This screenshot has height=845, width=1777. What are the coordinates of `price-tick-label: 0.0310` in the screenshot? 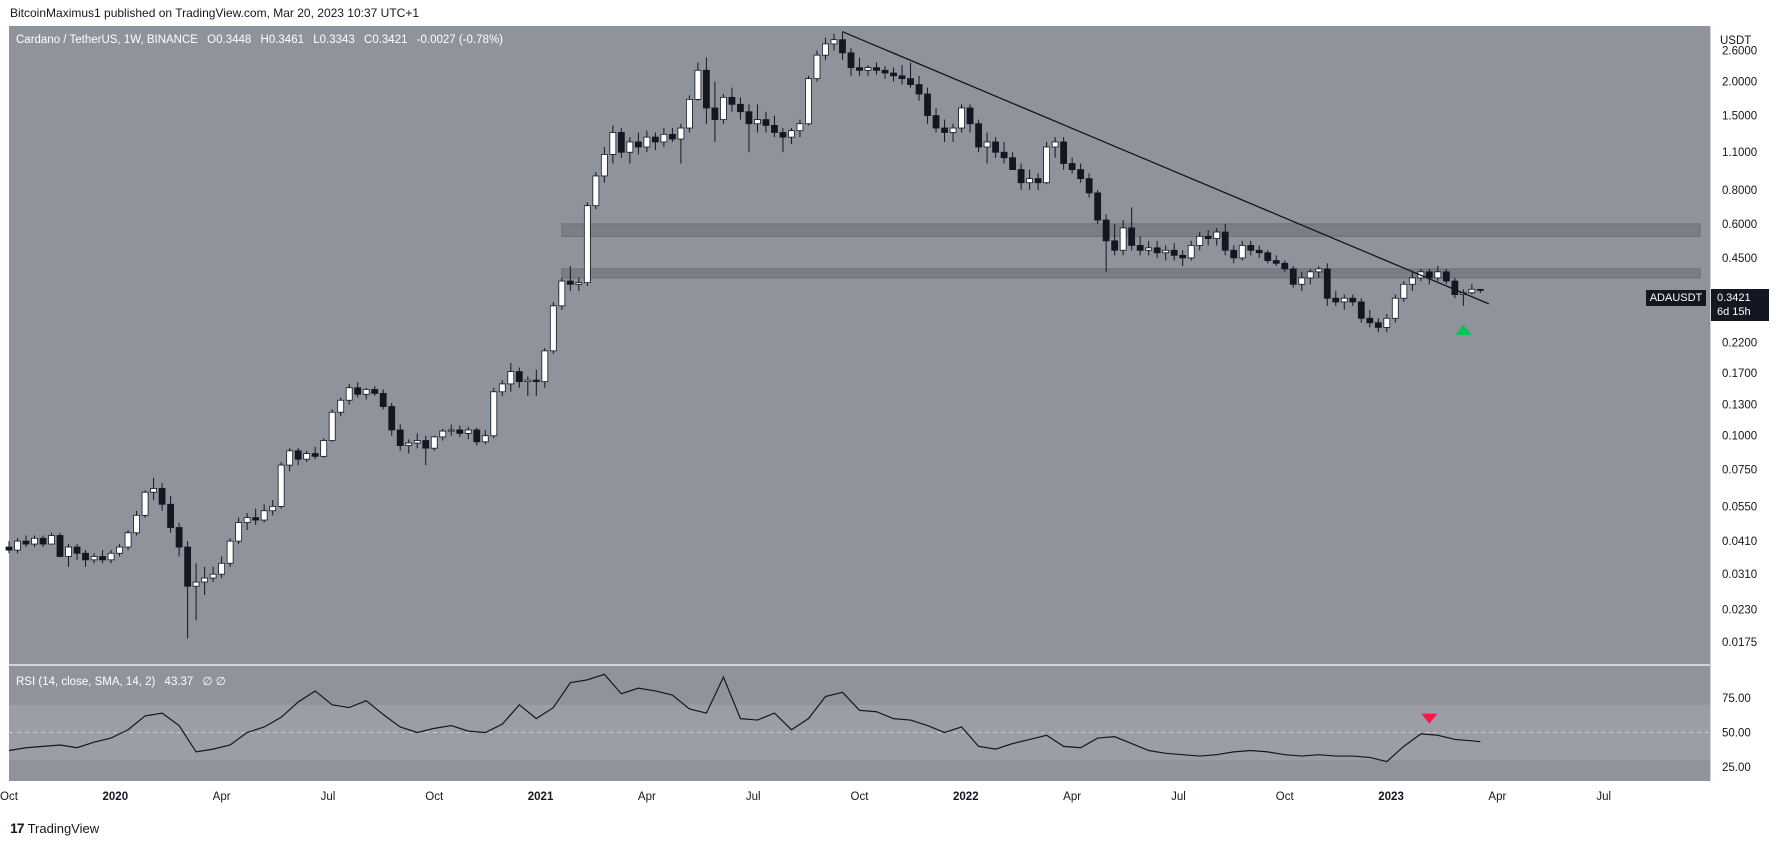 It's located at (1739, 575).